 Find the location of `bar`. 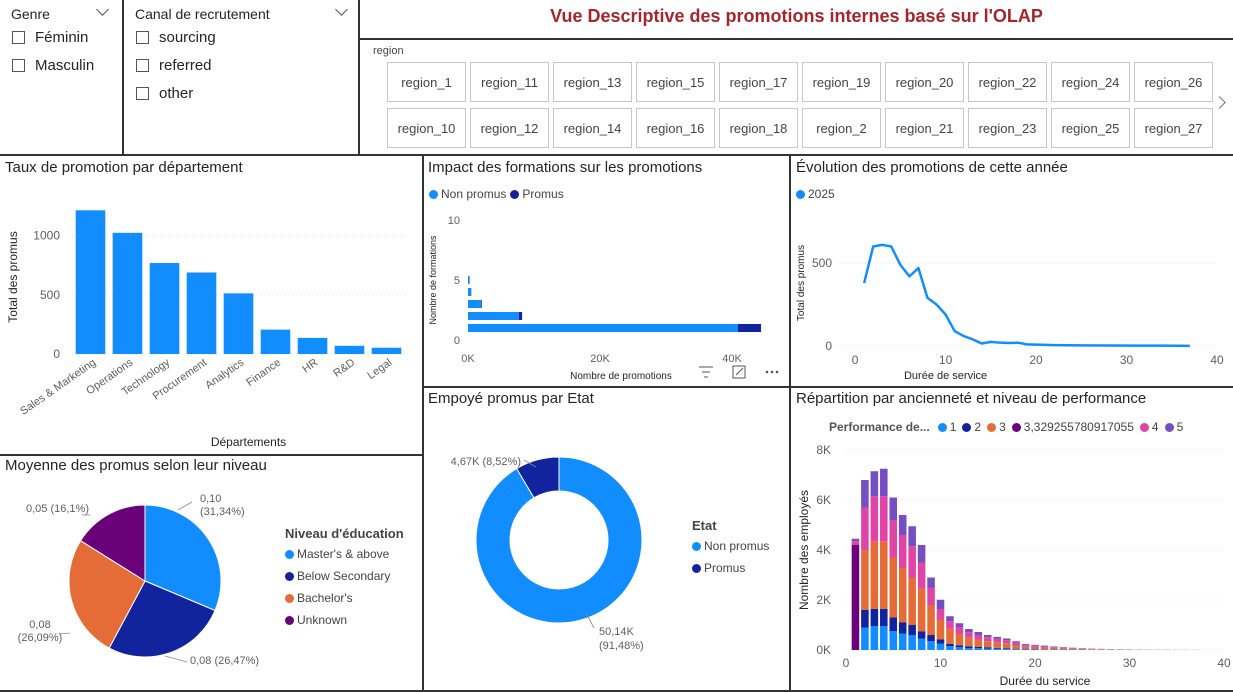

bar is located at coordinates (386, 350).